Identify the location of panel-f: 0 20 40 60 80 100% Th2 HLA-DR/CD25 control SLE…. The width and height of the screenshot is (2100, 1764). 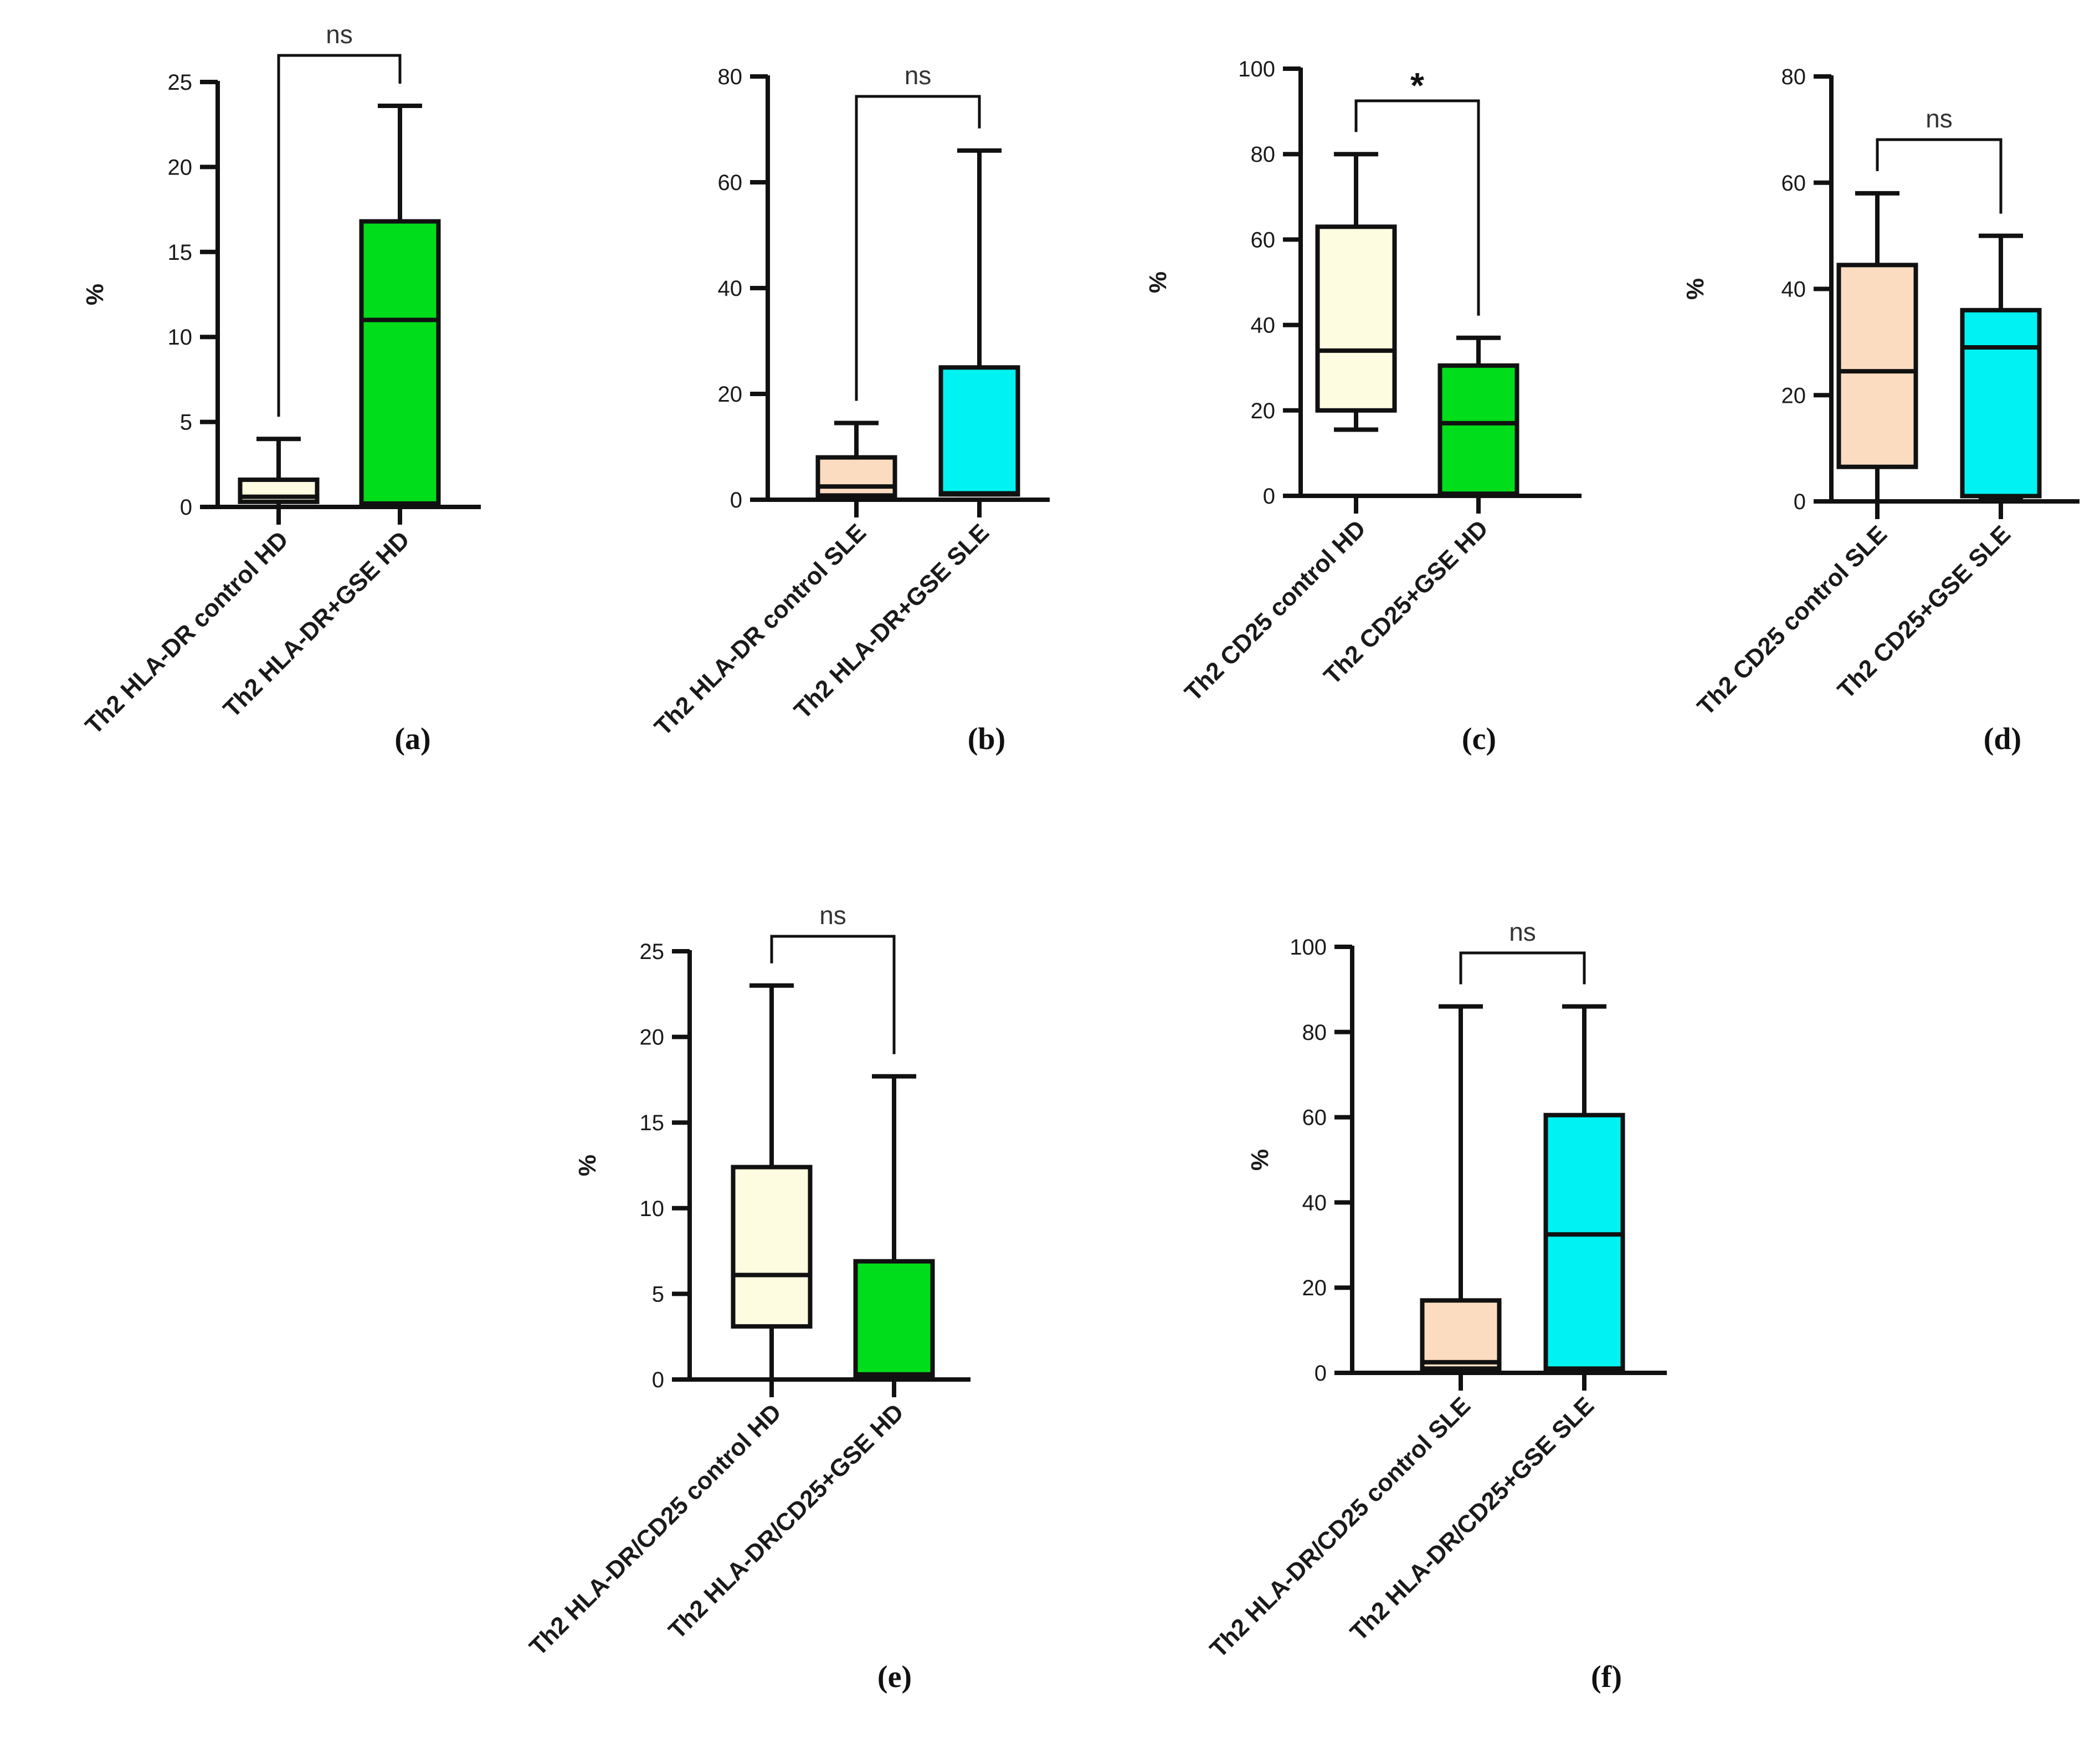
(1436, 1305).